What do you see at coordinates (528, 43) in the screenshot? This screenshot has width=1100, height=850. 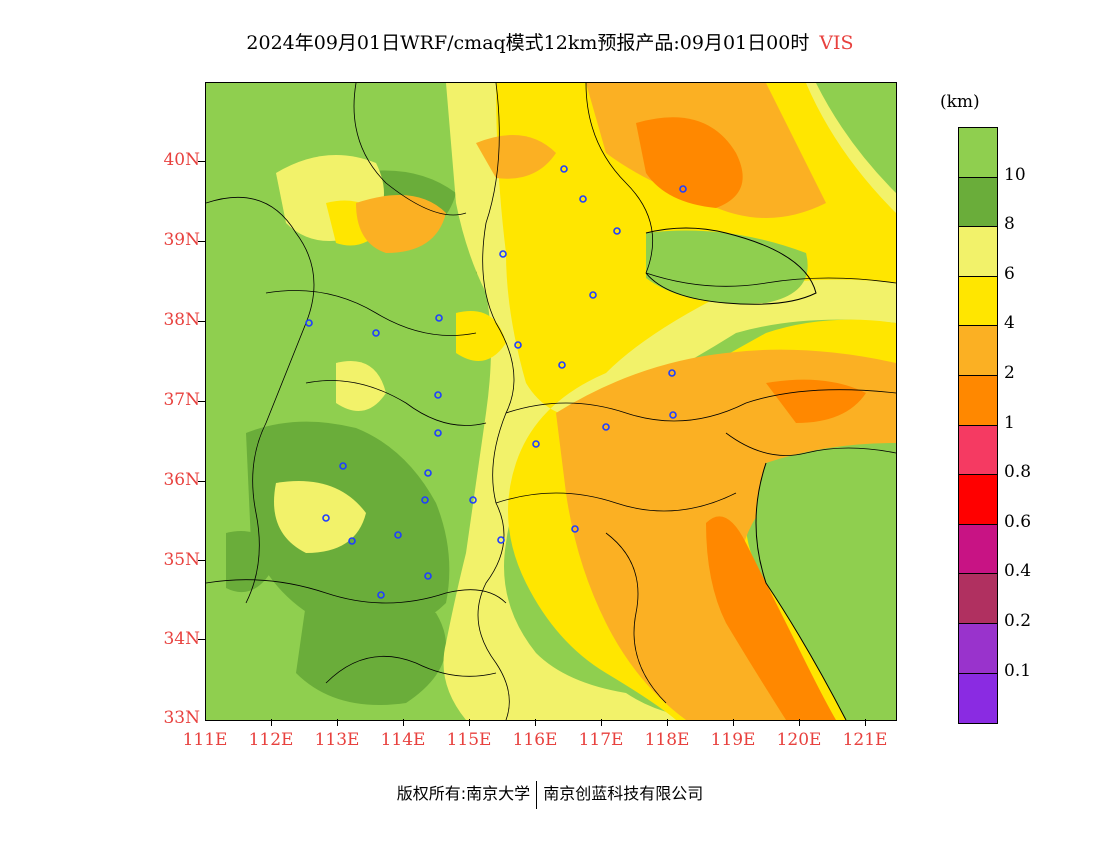 I see `title-main: 2024年09月01日WRF/cmaq模式12km预报产品:09月01日00时` at bounding box center [528, 43].